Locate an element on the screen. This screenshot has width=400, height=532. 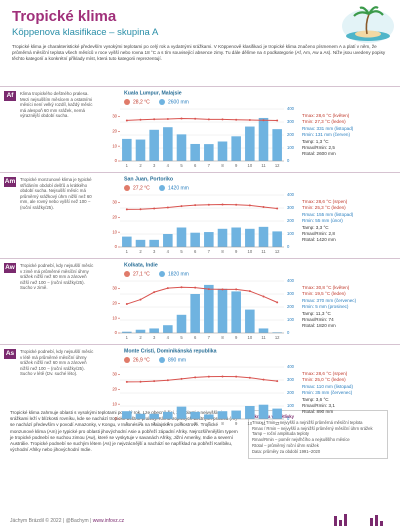
total-precip: 1420 mm is located at coordinates (178, 188).